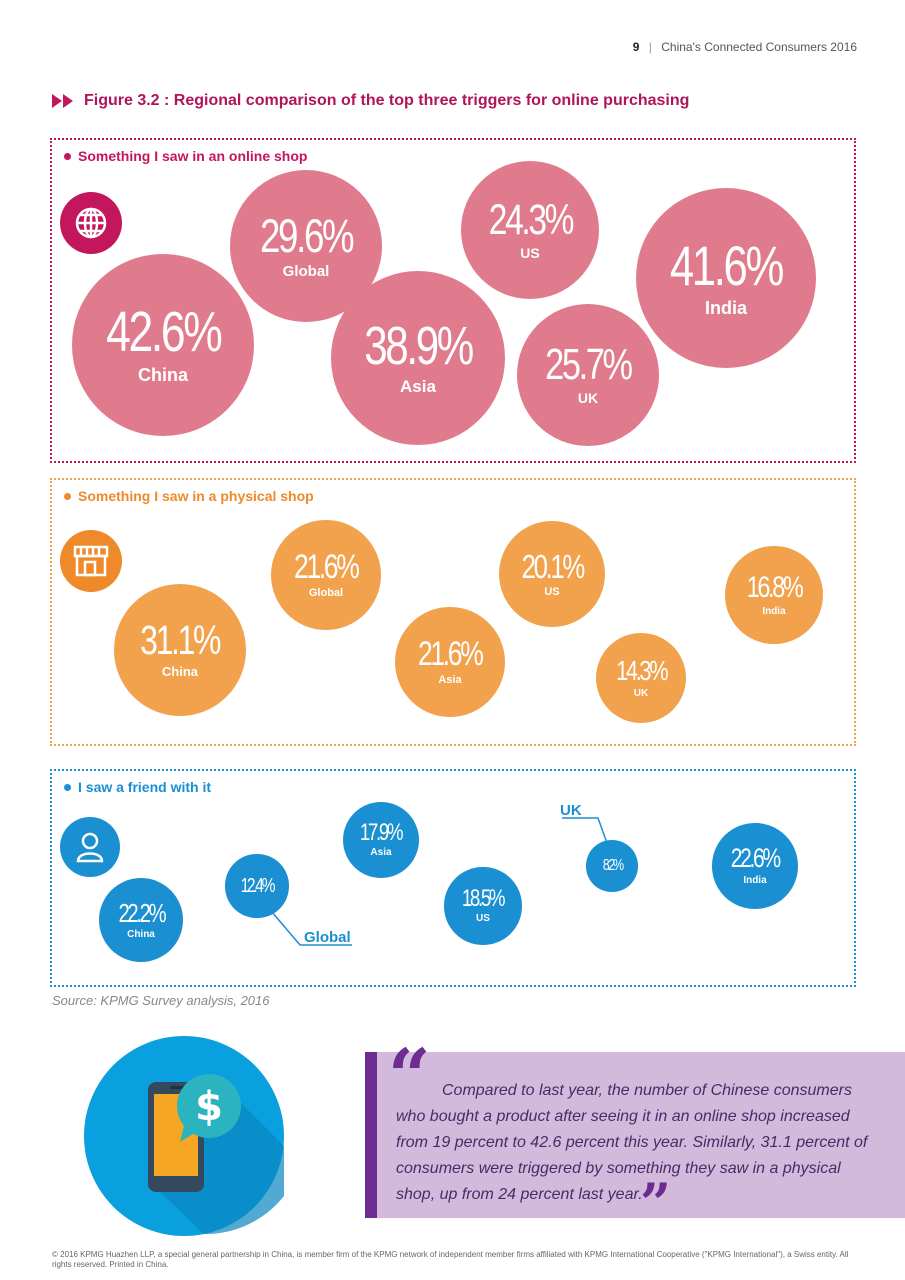 The width and height of the screenshot is (905, 1280). What do you see at coordinates (409, 1077) in the screenshot?
I see `open-quote-icon: “` at bounding box center [409, 1077].